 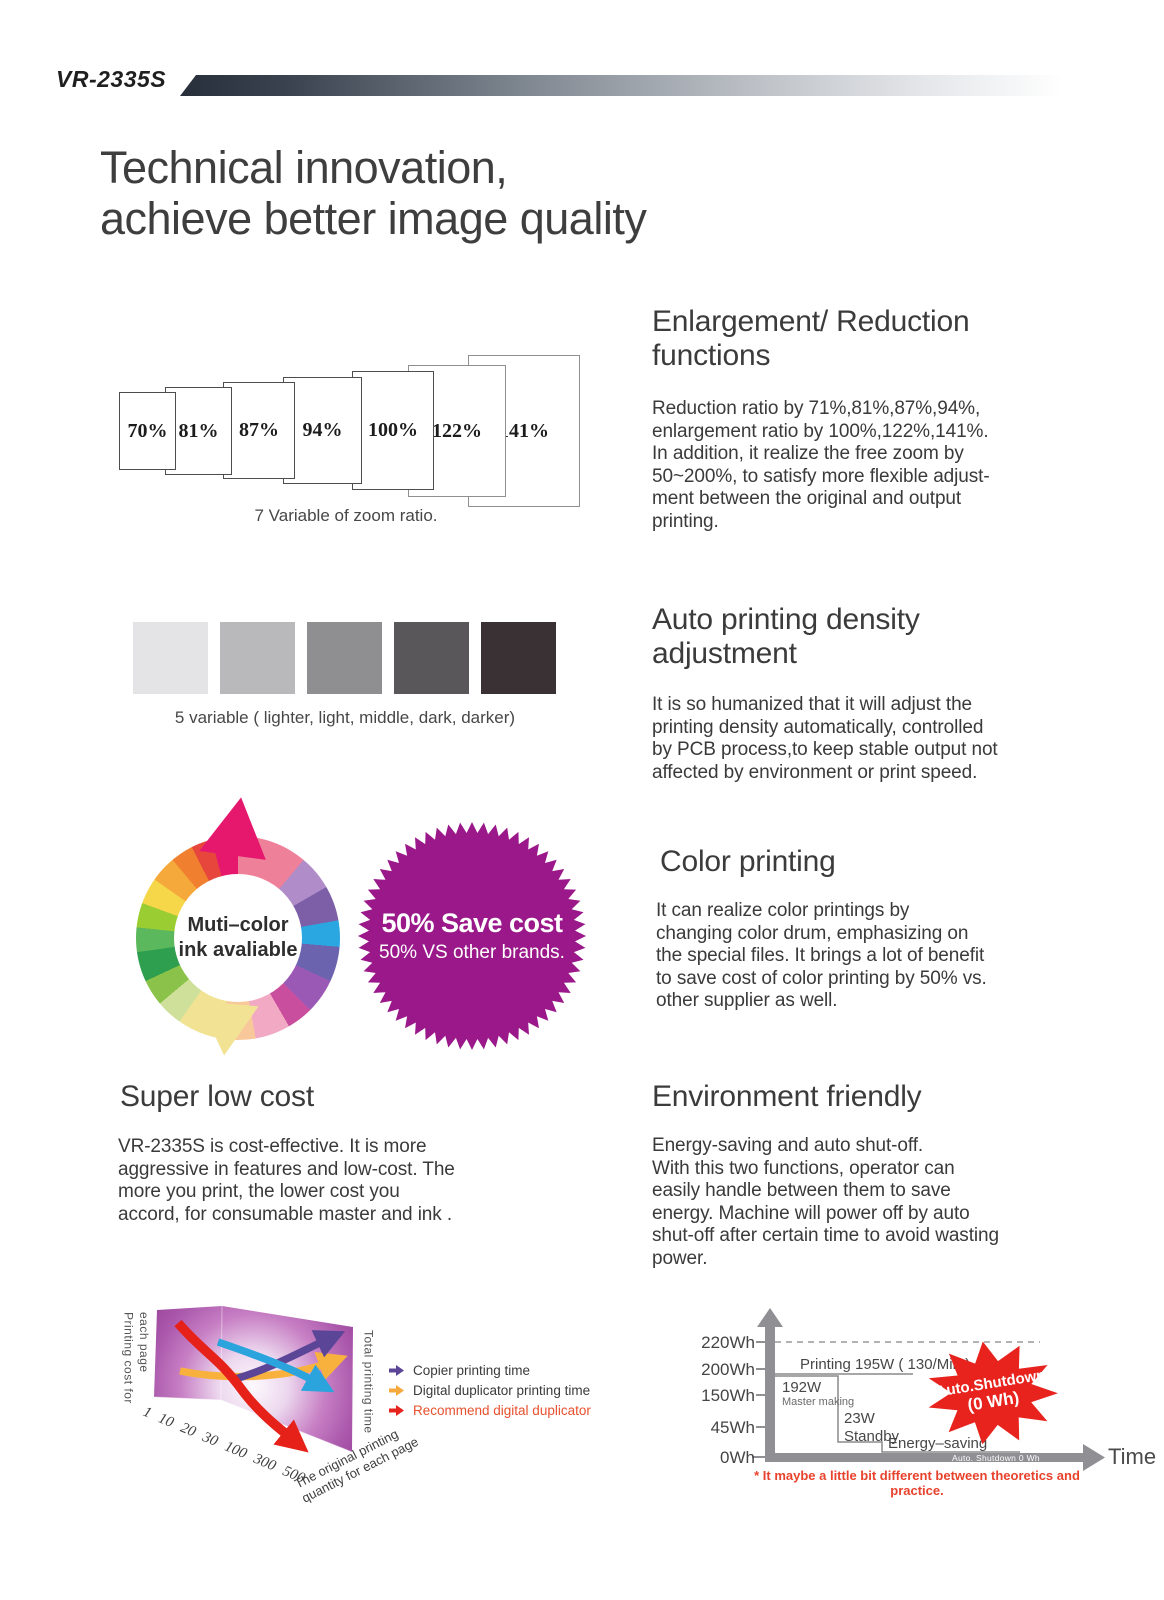 I want to click on step3-name: Energy–saving, so click(x=938, y=1443).